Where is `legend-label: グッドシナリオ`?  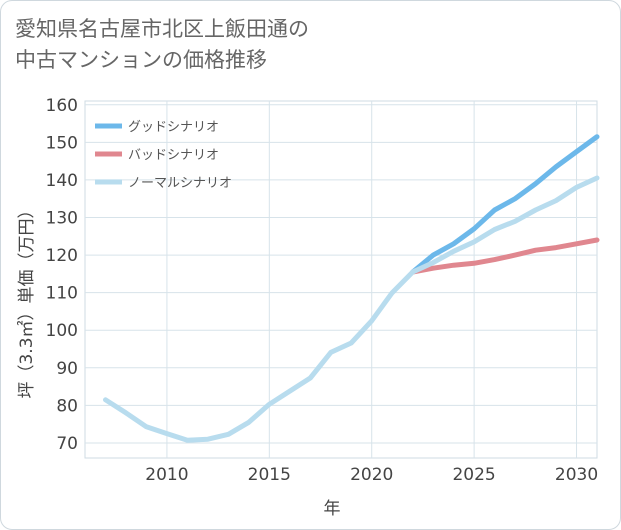
legend-label: グッドシナリオ is located at coordinates (173, 127).